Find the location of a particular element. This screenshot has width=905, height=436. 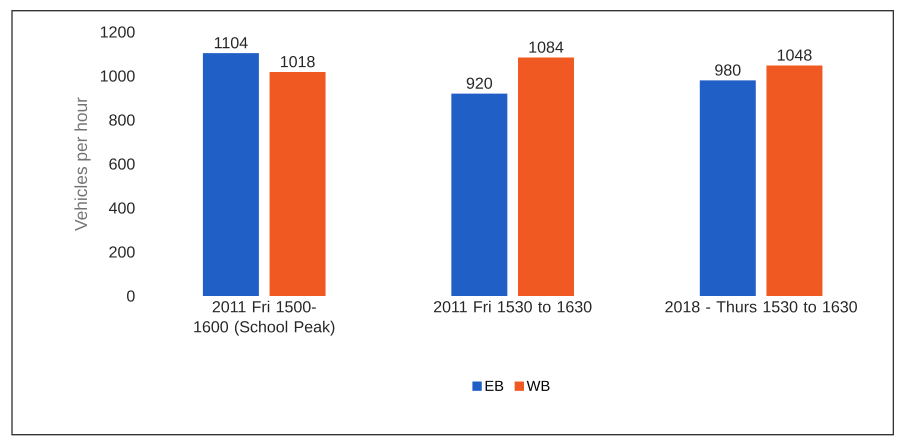

x-tick-label: 2011 Fri 1500-1600 (School Peak) is located at coordinates (264, 318).